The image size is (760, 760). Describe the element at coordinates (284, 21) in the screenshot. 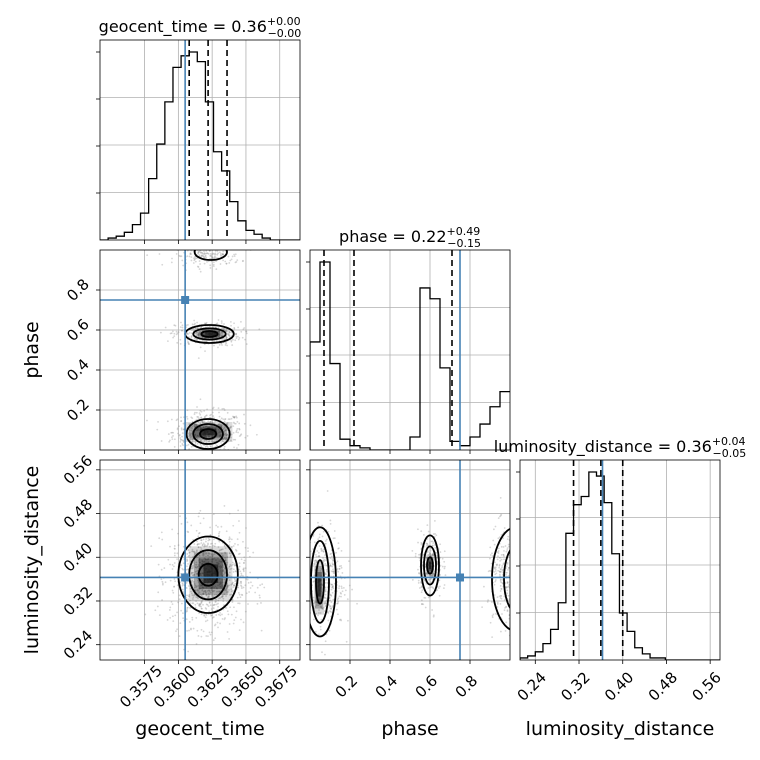

I see `title-plus-geocent_time: +0.00` at that location.